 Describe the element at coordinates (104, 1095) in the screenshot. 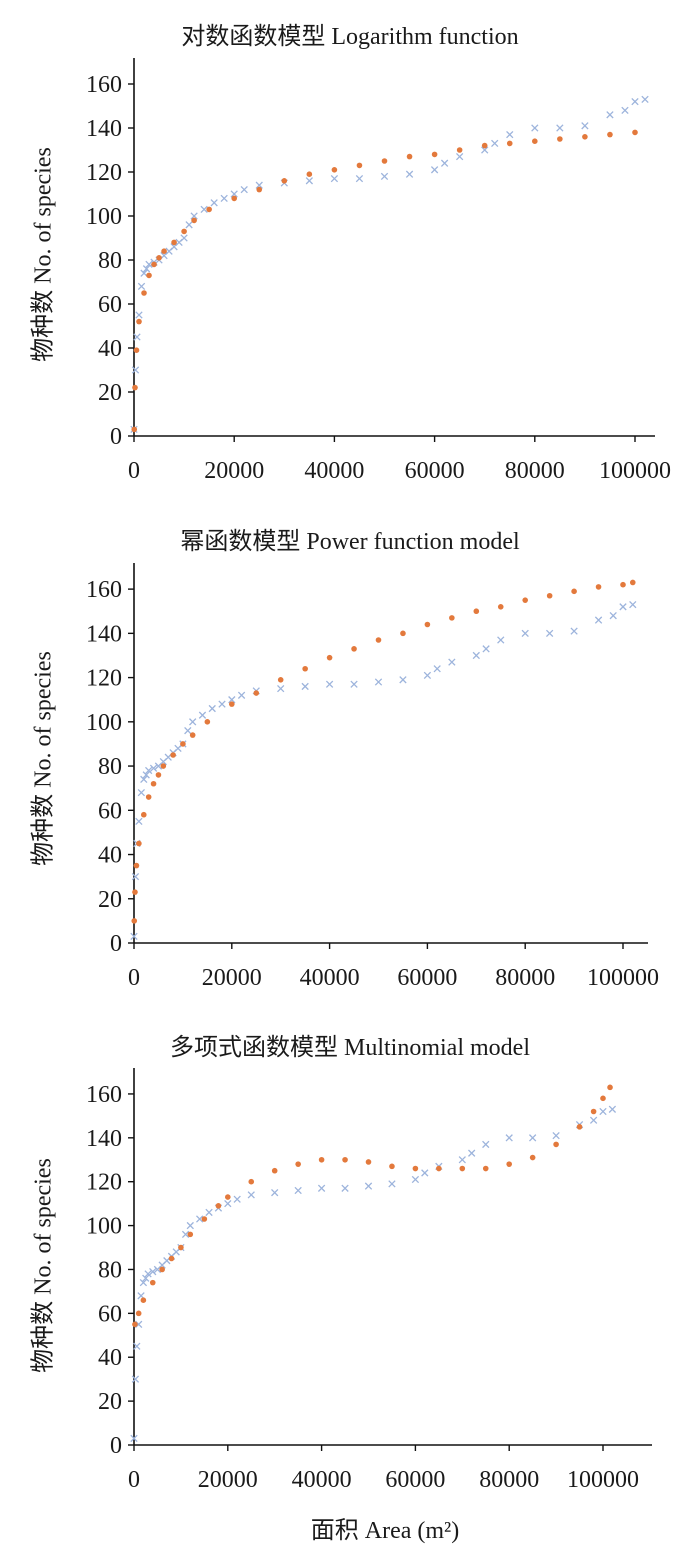

I see `y-tick-label: 160` at that location.